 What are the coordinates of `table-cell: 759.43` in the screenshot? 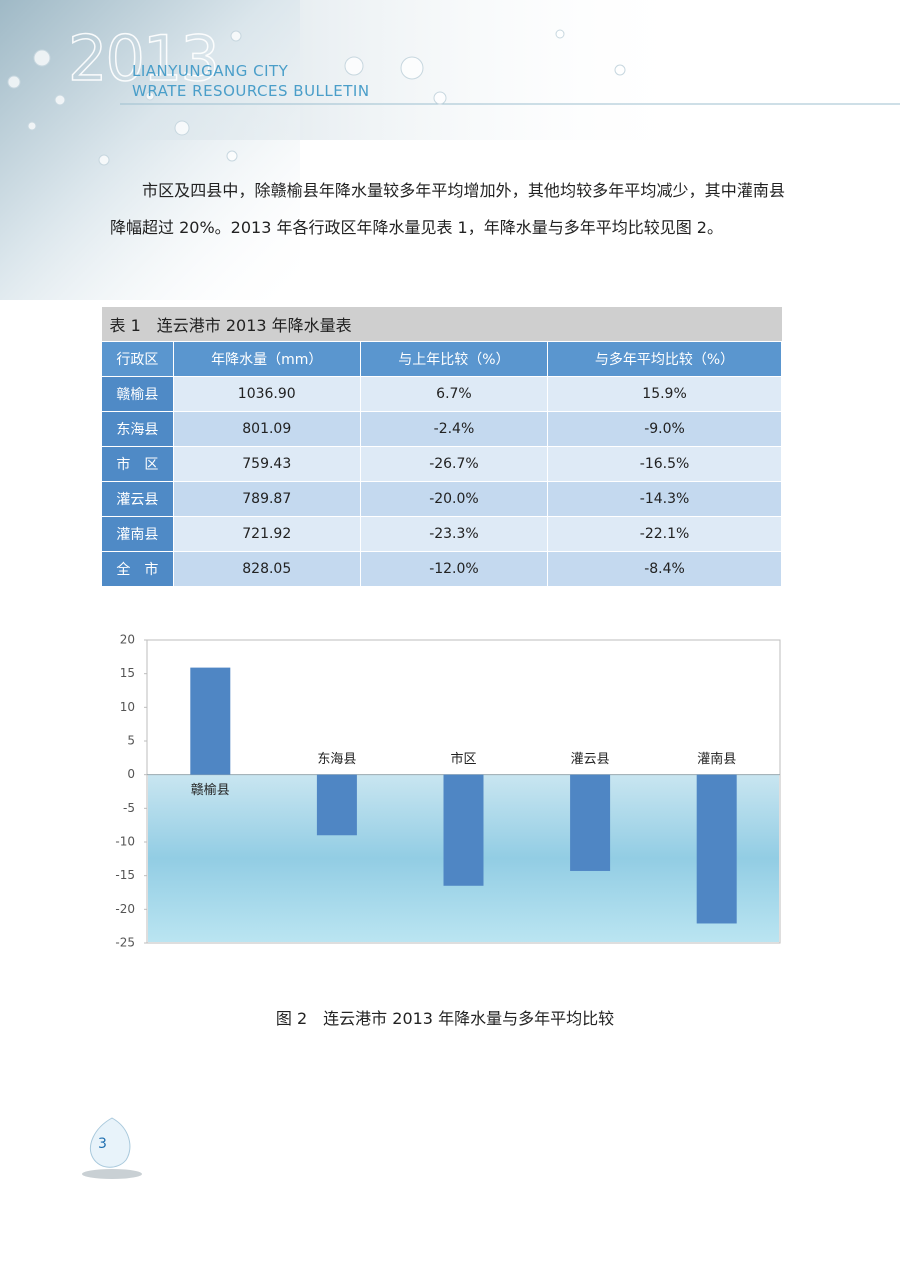 It's located at (266, 464).